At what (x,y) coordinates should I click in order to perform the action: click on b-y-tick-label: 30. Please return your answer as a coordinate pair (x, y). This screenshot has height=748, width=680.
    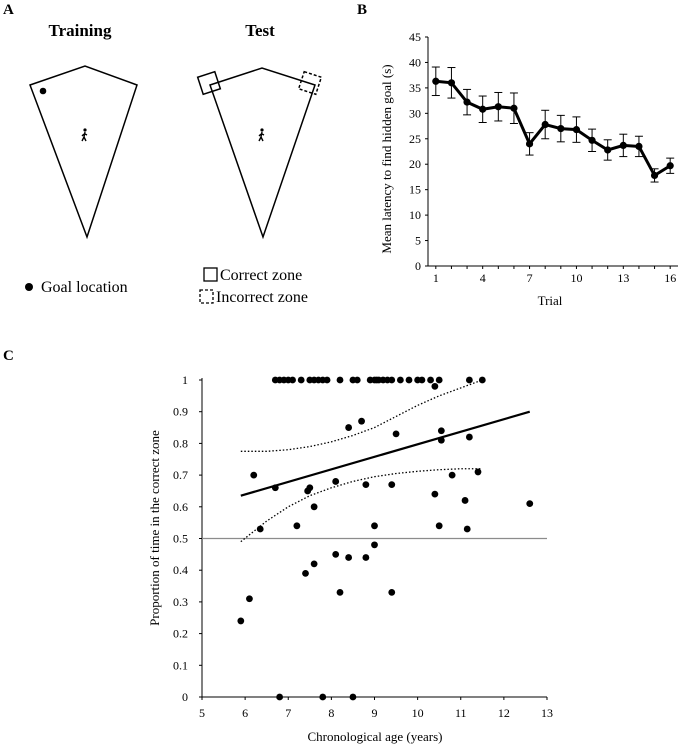
    Looking at the image, I should click on (415, 113).